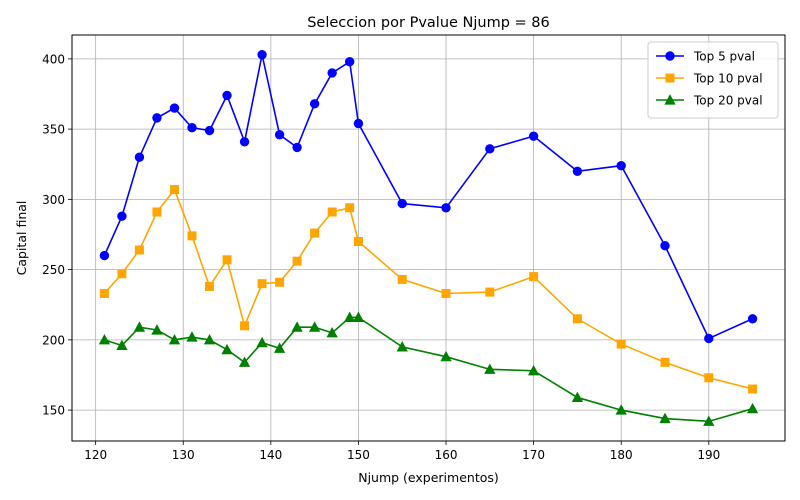  Describe the element at coordinates (53, 200) in the screenshot. I see `y-tick-label: 300` at that location.